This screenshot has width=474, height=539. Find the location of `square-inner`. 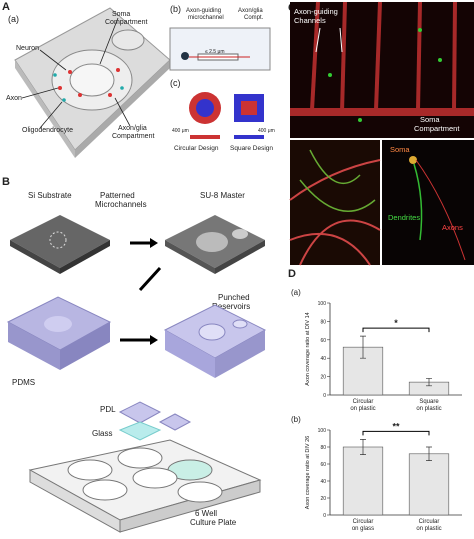

square-inner is located at coordinates (249, 108).